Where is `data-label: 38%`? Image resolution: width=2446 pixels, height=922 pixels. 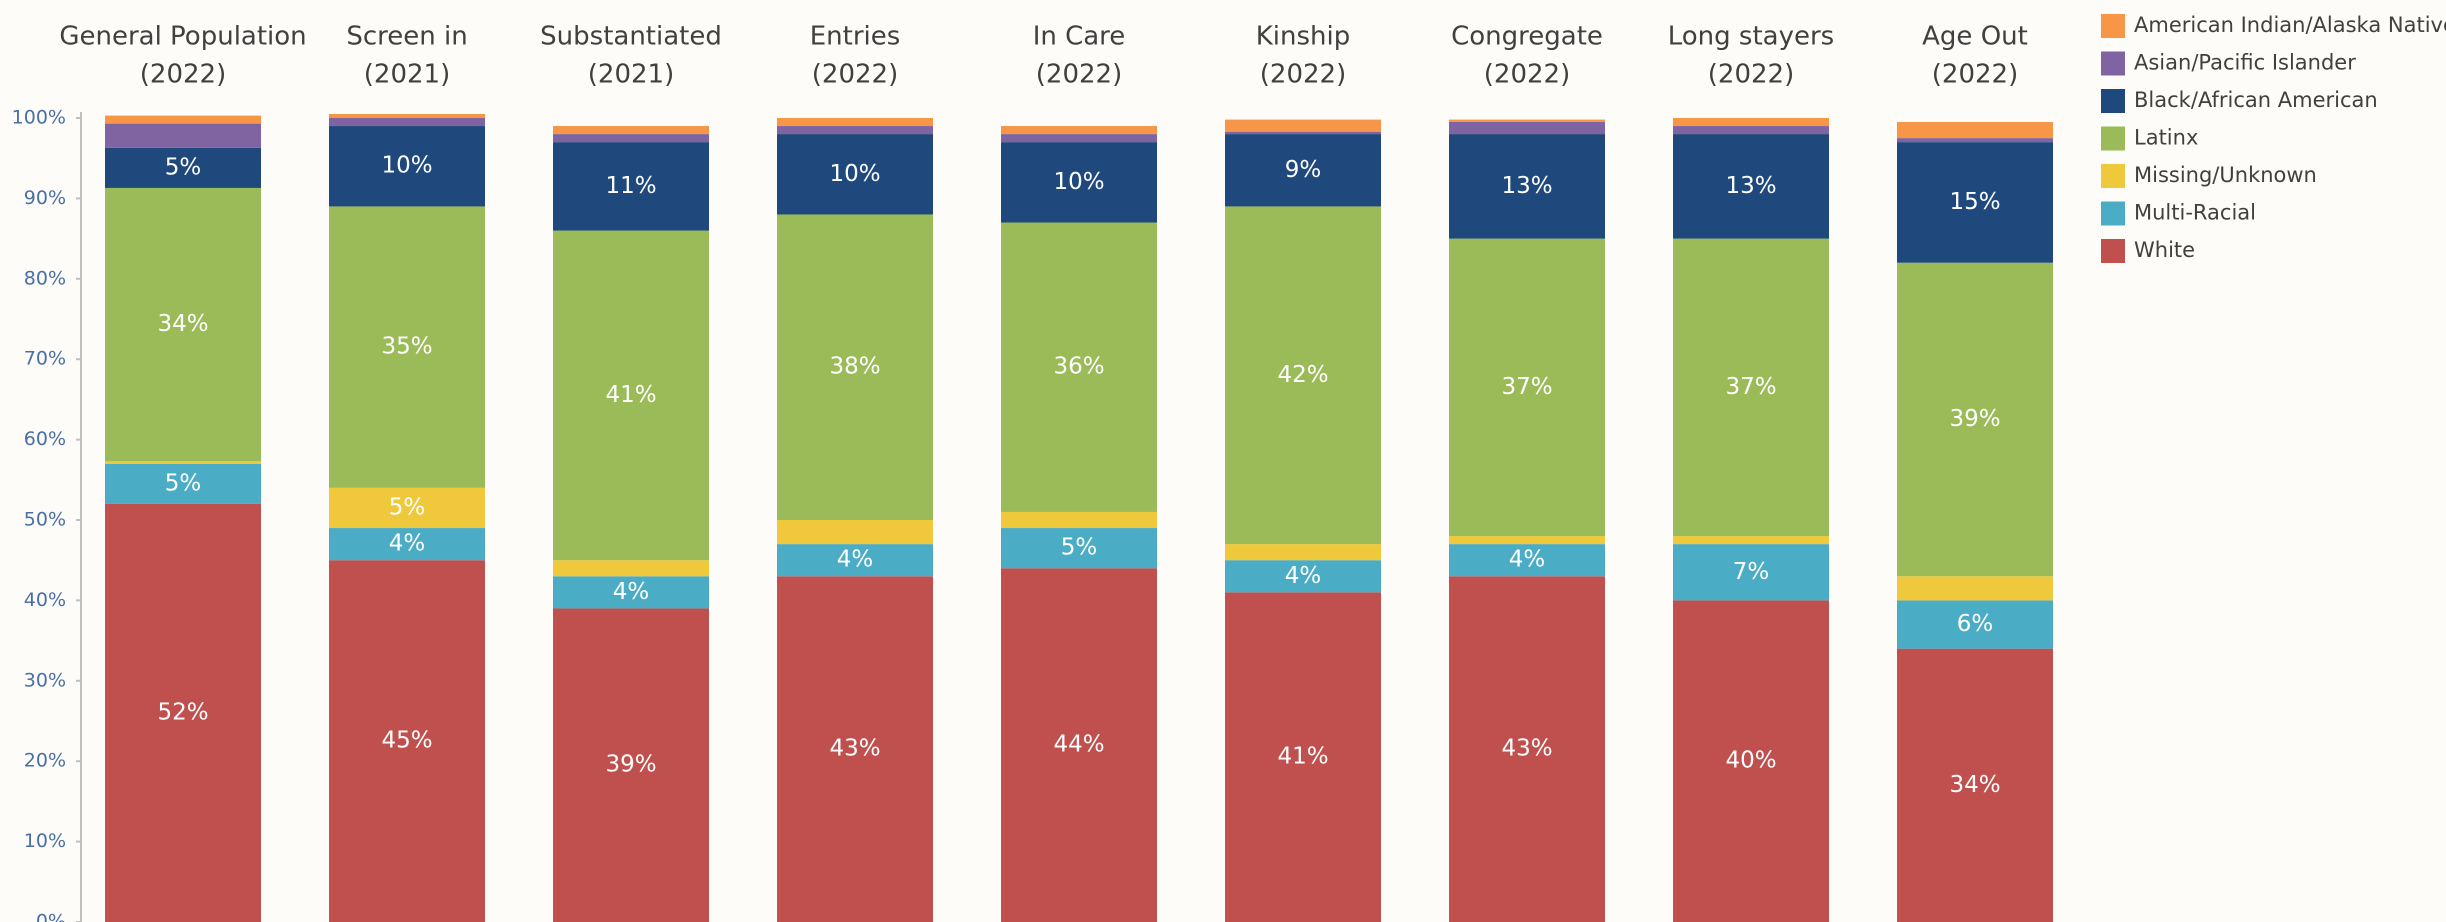 data-label: 38% is located at coordinates (854, 367).